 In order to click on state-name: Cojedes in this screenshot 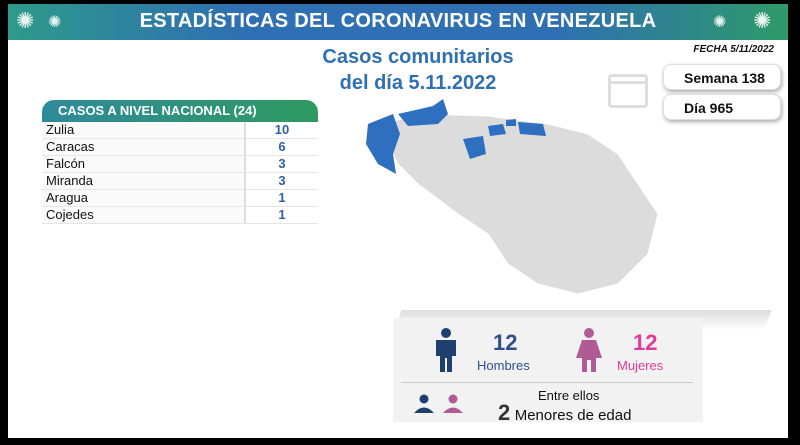, I will do `click(143, 215)`.